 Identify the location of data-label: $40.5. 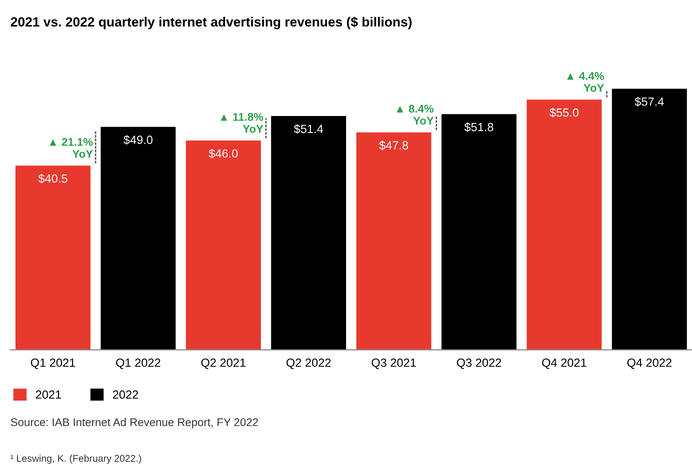
(53, 179).